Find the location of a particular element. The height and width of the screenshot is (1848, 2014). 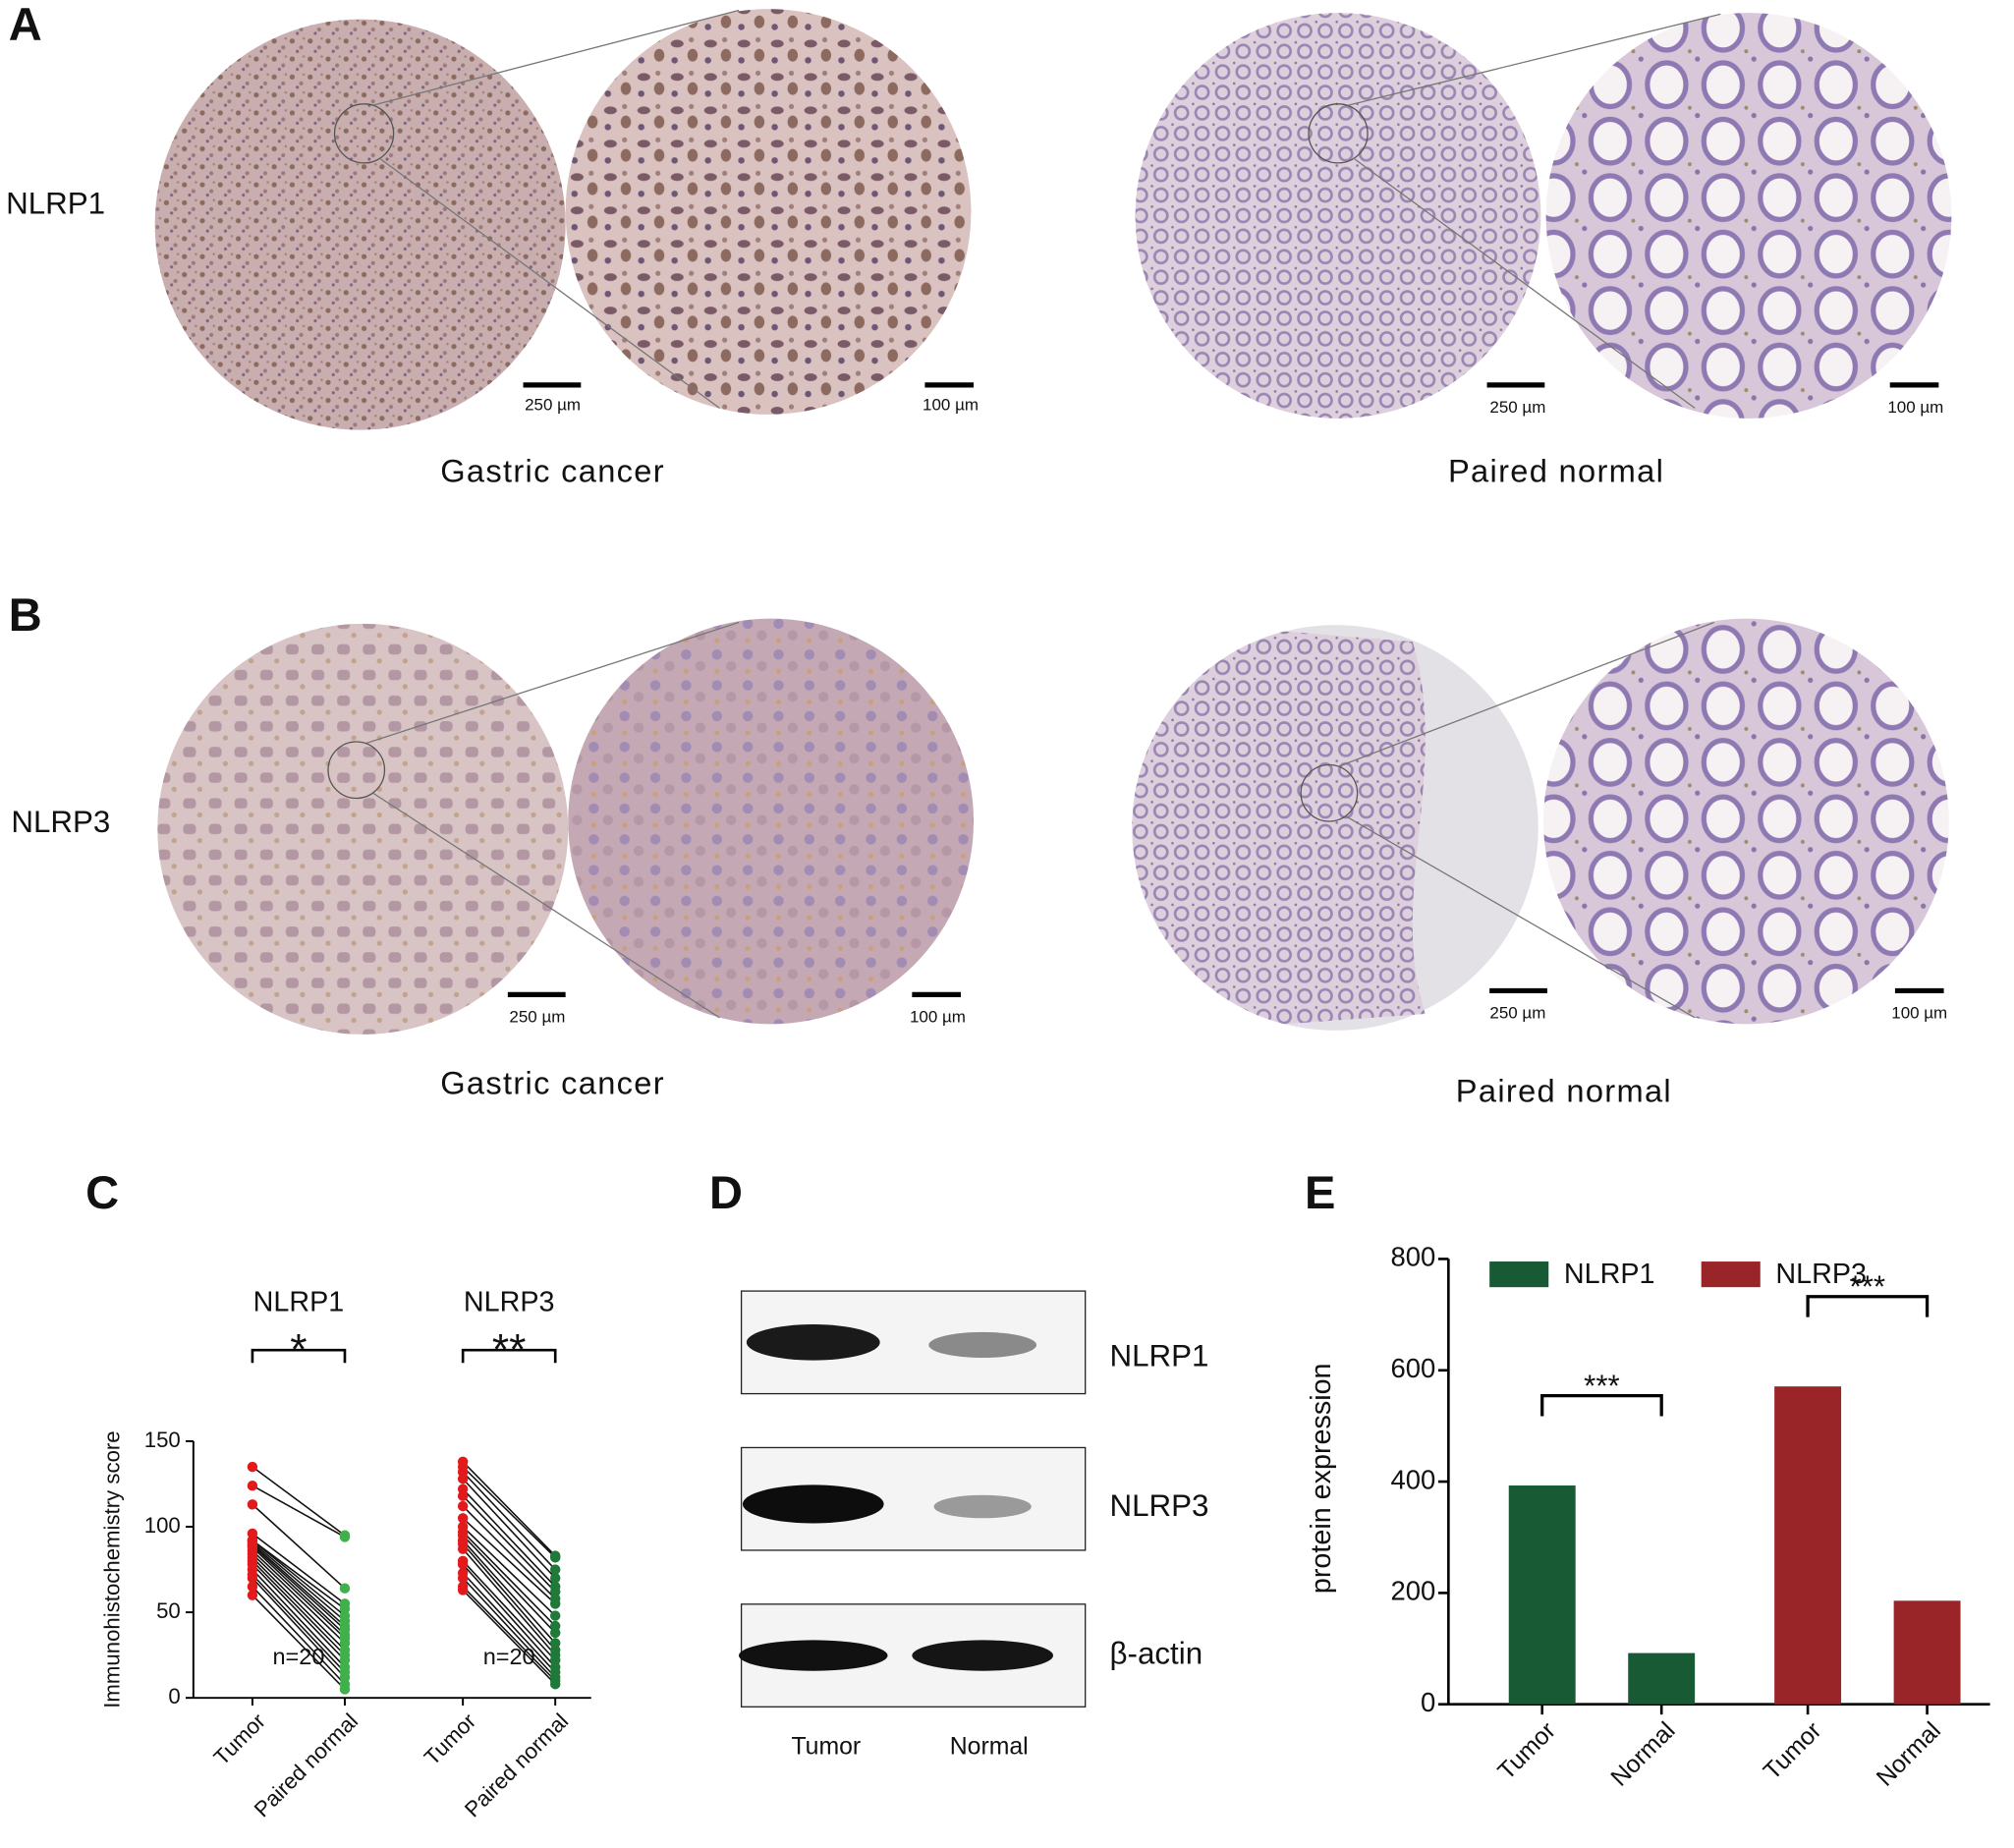

group-label: NLRP3 is located at coordinates (509, 1302).